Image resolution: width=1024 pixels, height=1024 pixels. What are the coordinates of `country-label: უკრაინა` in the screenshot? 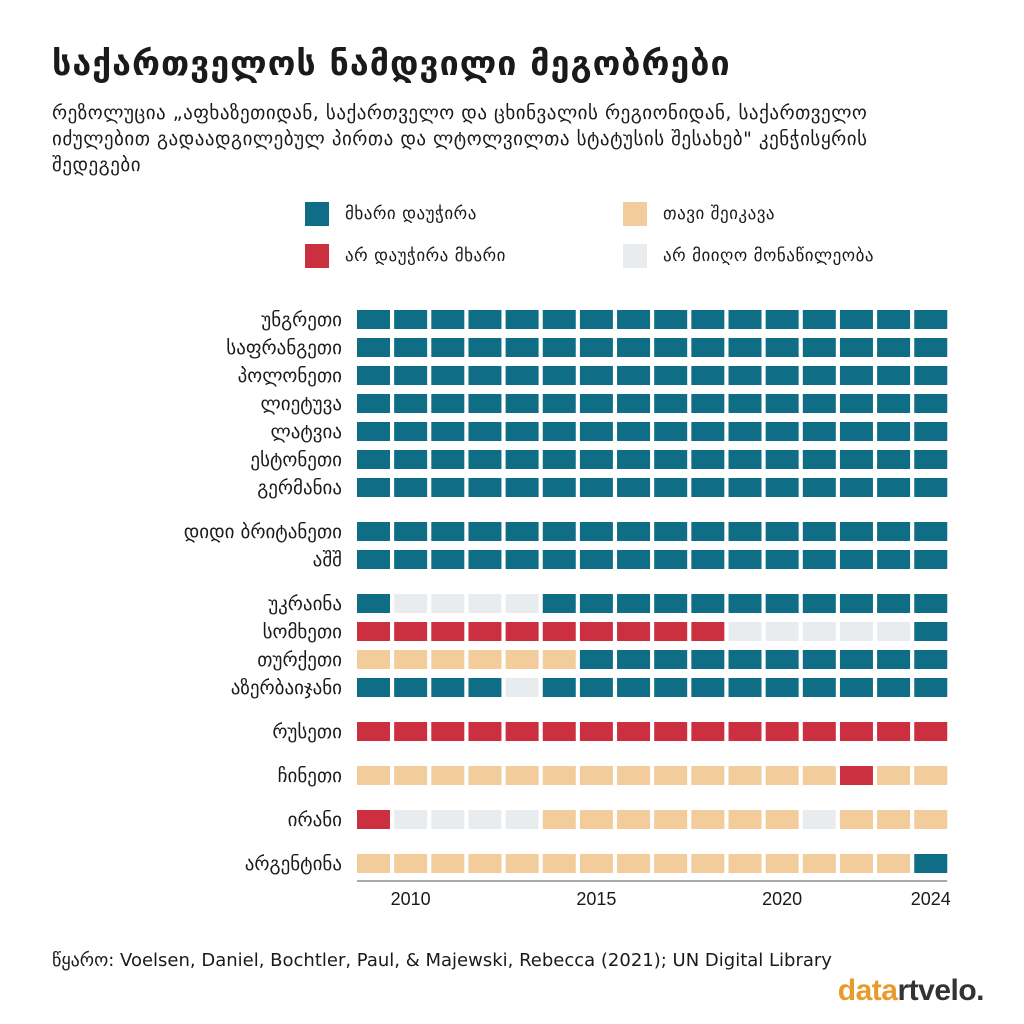 It's located at (305, 604).